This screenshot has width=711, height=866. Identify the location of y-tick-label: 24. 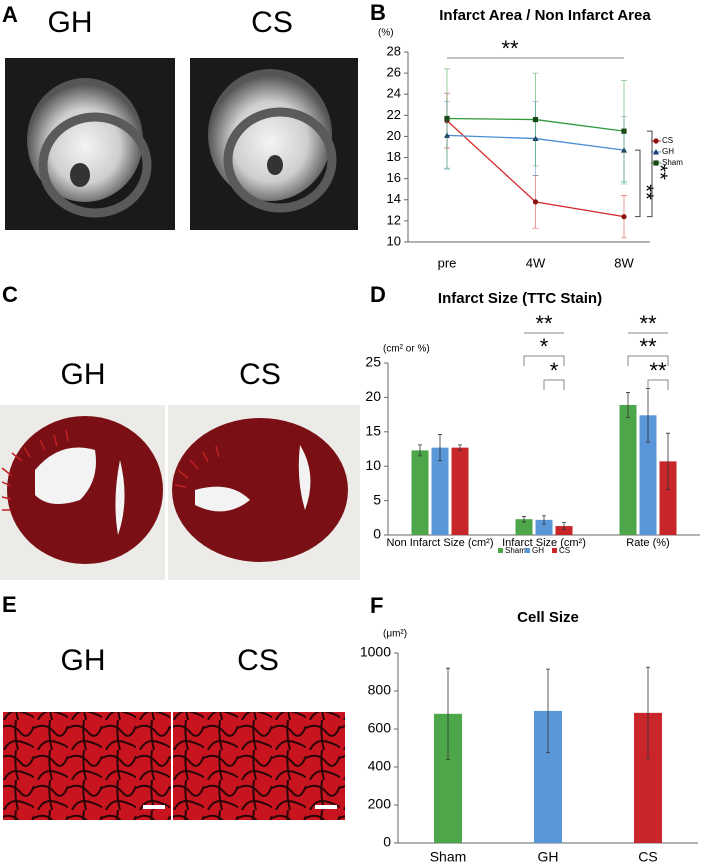
(394, 93).